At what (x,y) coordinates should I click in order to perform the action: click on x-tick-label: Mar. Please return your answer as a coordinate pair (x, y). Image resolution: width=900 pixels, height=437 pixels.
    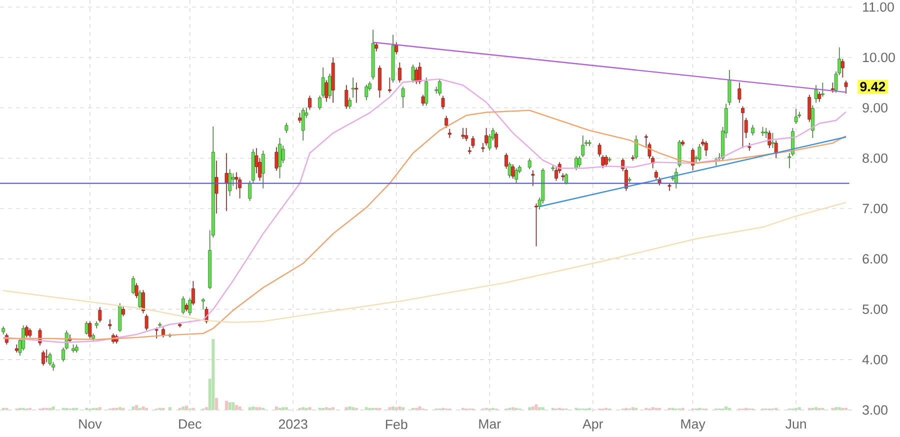
    Looking at the image, I should click on (490, 424).